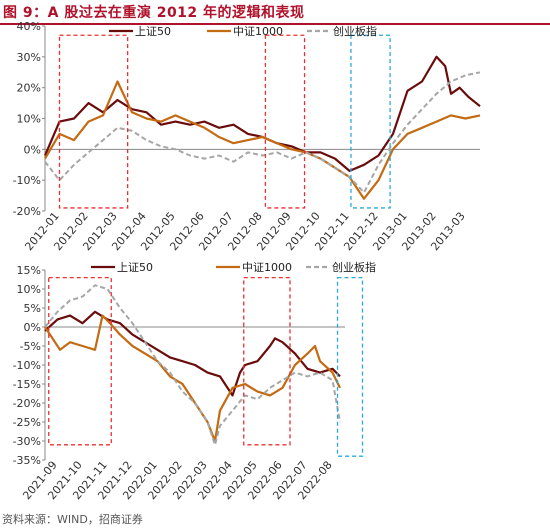 This screenshot has height=529, width=550. Describe the element at coordinates (27, 384) in the screenshot. I see `y-tick-label: -15%` at that location.